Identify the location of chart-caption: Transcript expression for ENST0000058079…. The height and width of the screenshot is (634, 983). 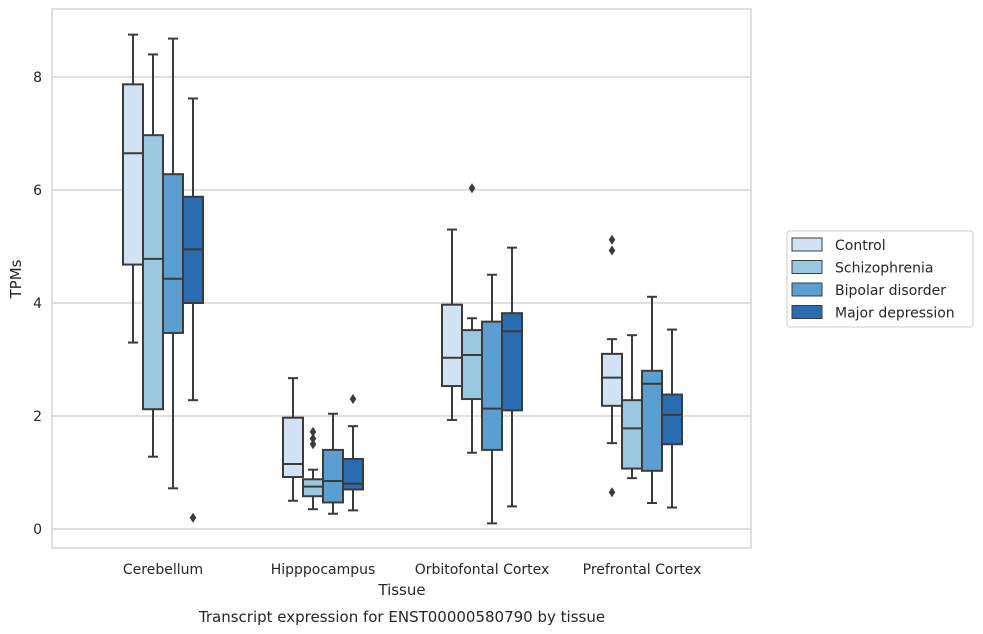
(401, 617).